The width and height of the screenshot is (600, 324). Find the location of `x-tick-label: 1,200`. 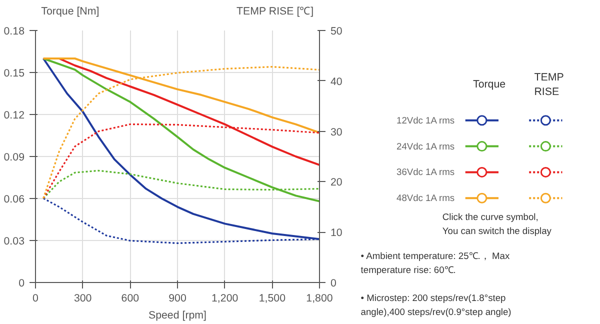

x-tick-label: 1,200 is located at coordinates (225, 298).